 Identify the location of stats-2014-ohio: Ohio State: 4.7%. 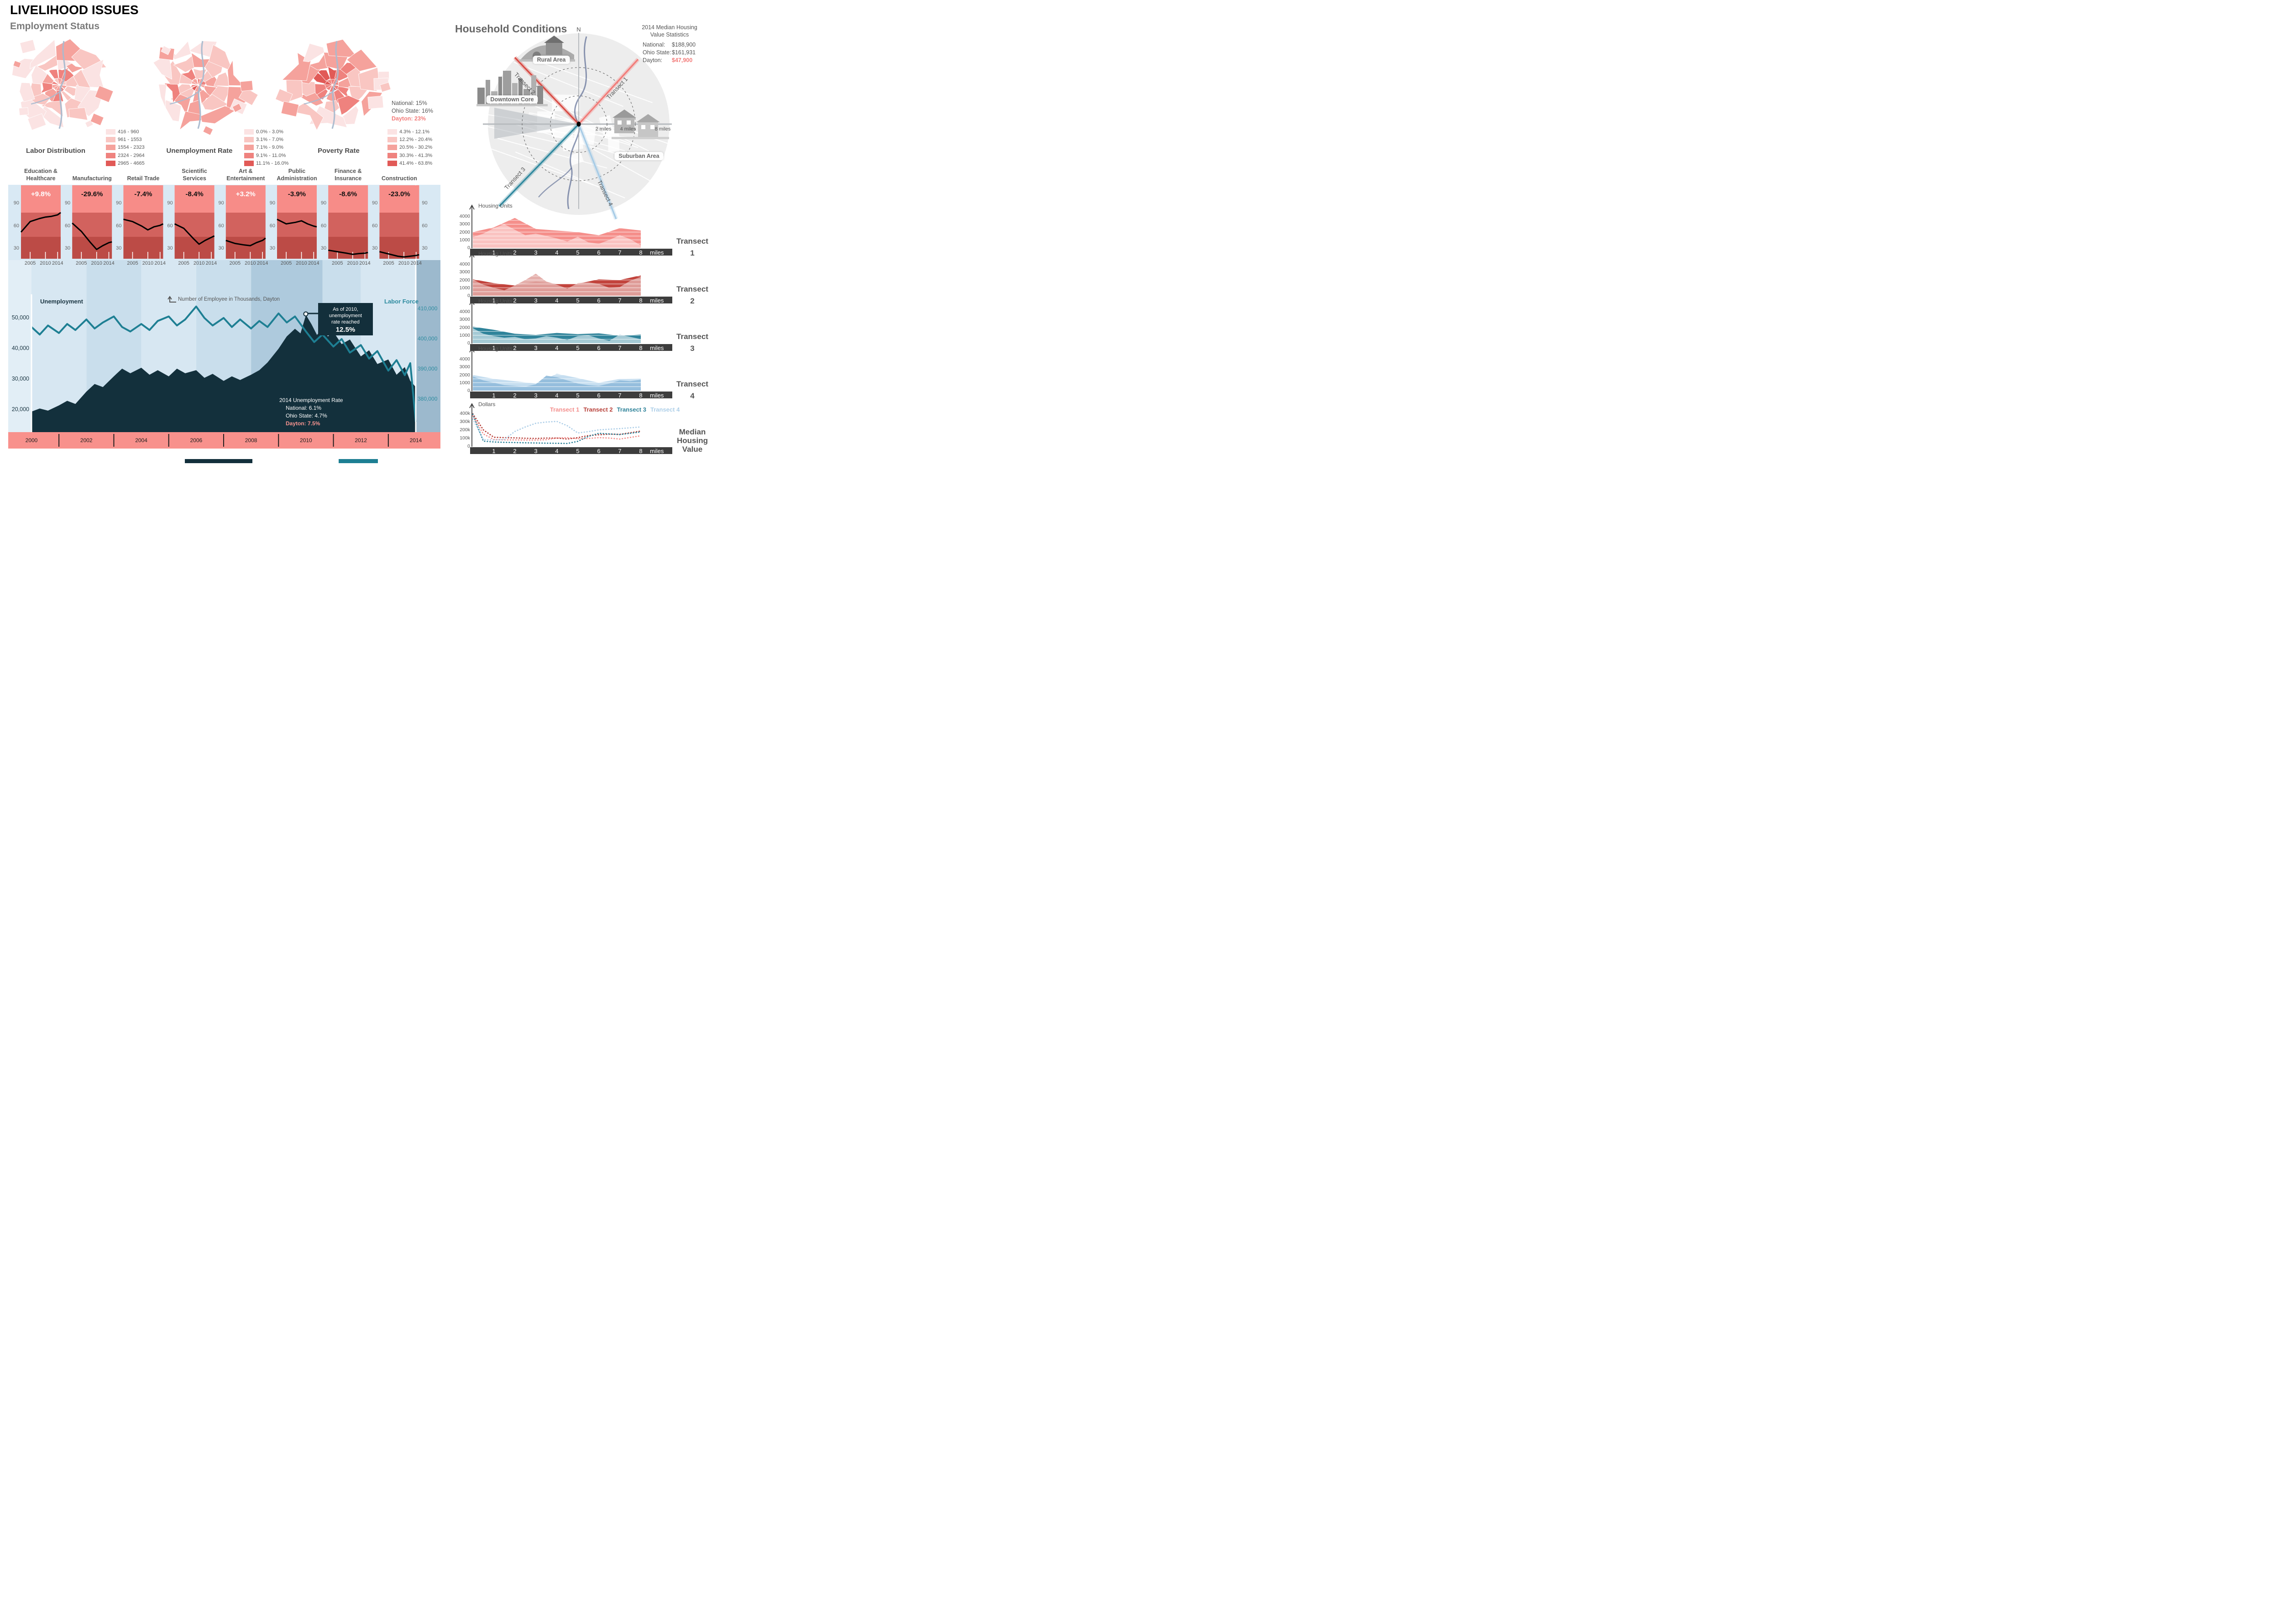
(306, 416).